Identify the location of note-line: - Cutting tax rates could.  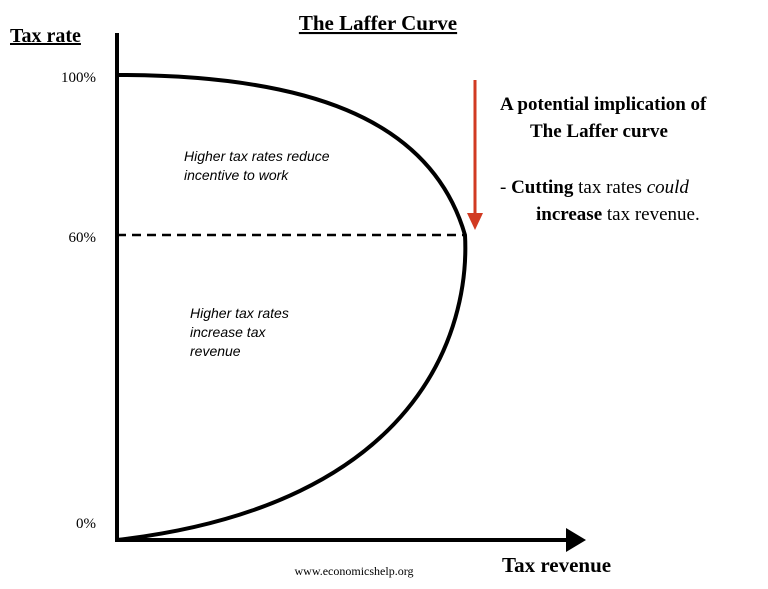
(594, 187).